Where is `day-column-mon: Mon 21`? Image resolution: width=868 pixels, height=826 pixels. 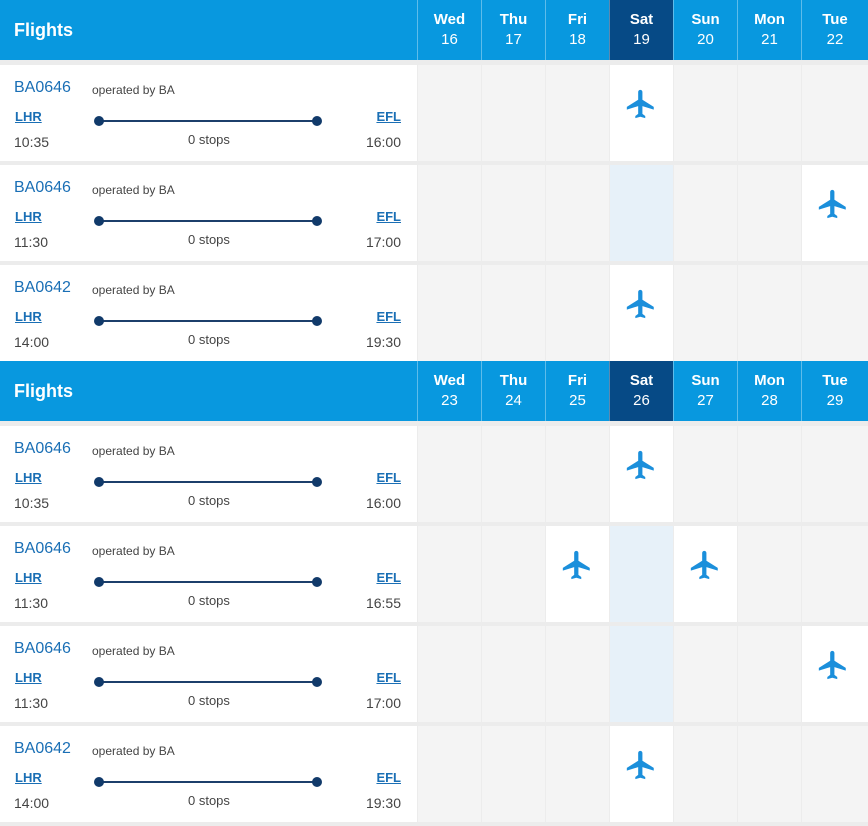
day-column-mon: Mon 21 is located at coordinates (769, 30).